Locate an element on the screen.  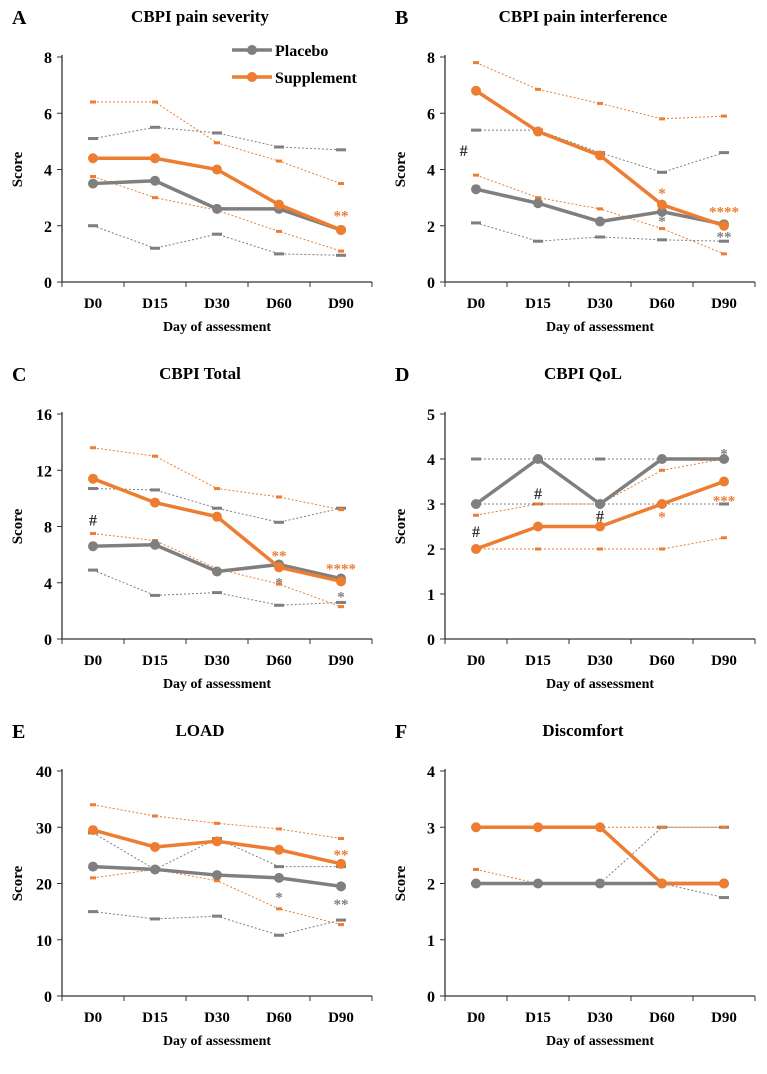
y-tick-label: 5 is located at coordinates (431, 415).